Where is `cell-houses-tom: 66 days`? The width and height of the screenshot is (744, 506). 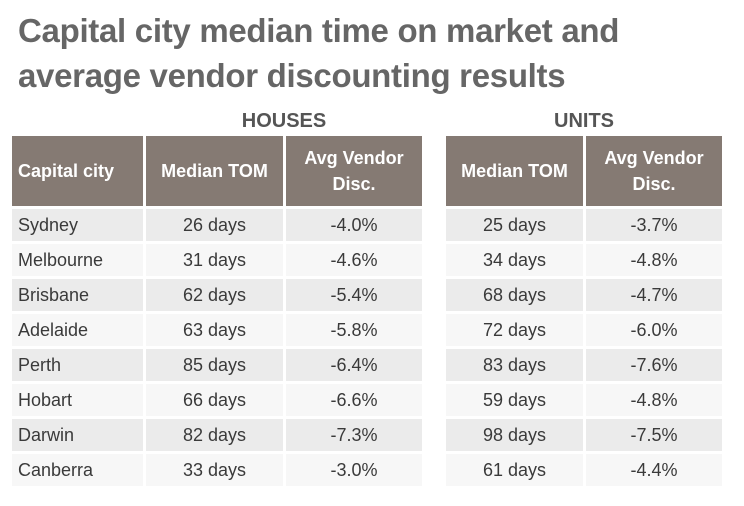 cell-houses-tom: 66 days is located at coordinates (214, 400).